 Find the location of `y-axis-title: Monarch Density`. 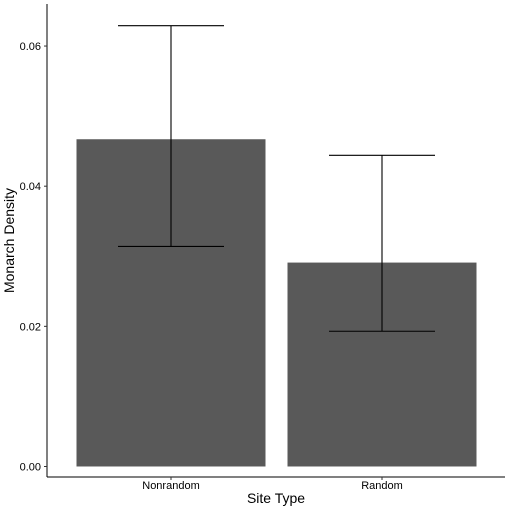

y-axis-title: Monarch Density is located at coordinates (9, 240).